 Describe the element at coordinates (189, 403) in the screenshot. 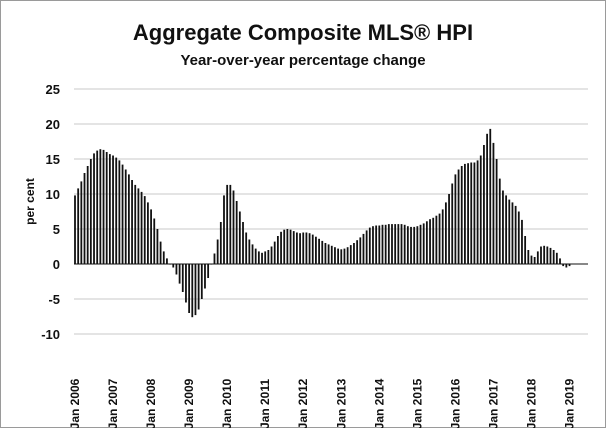

I see `x-tick-label: Jan 2009` at that location.